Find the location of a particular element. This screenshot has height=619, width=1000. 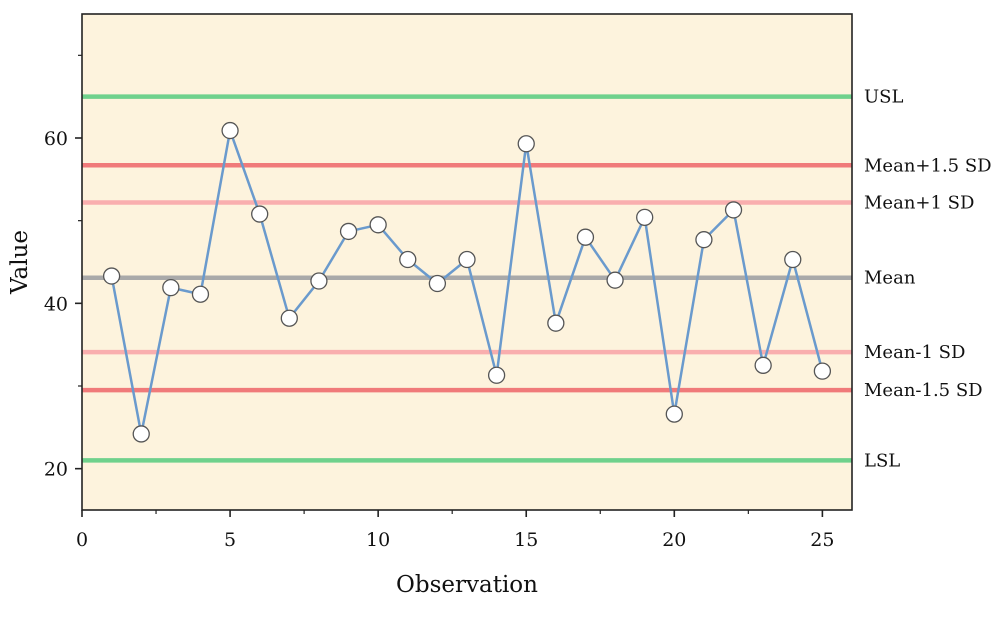

reference-line-label: LSL is located at coordinates (882, 460).